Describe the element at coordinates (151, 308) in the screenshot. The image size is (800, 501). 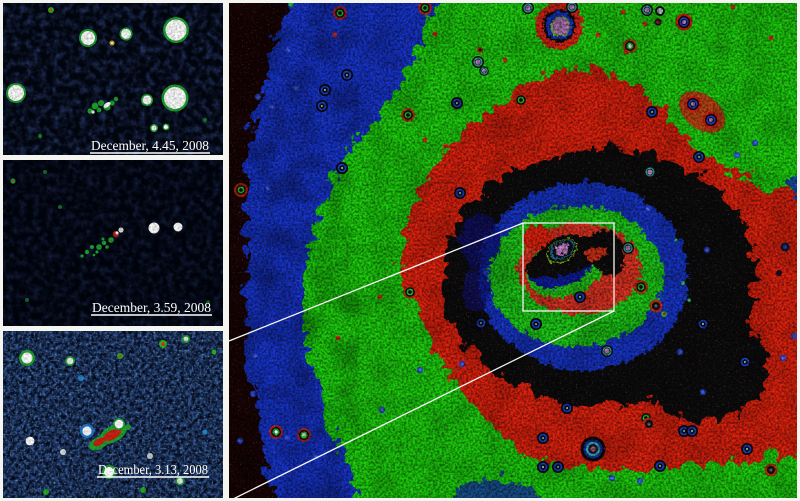
I see `svg-text: December, 3.59, 2008` at that location.